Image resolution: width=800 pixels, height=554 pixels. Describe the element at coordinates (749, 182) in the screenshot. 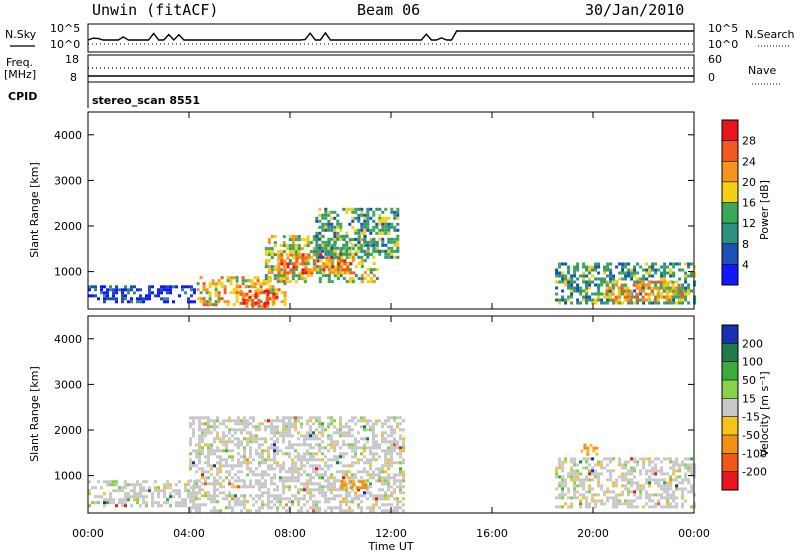

I see `colorbar-tick-label: 20` at that location.